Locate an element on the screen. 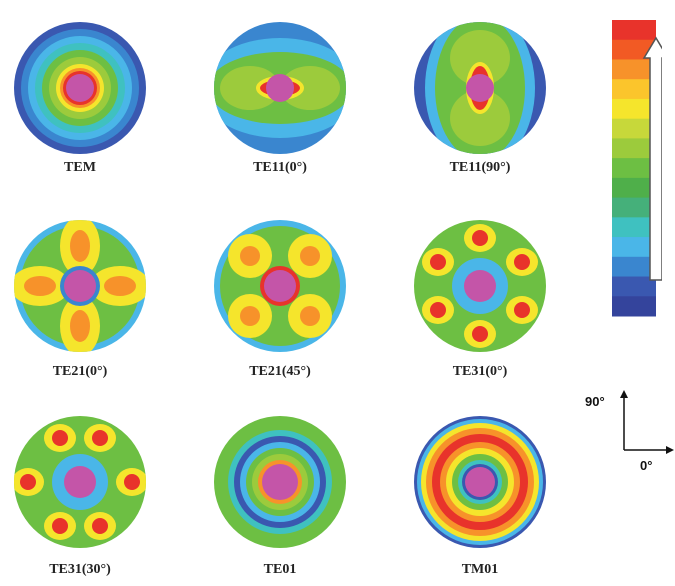 This screenshot has width=675, height=586. te31-0-field-plot is located at coordinates (480, 286).